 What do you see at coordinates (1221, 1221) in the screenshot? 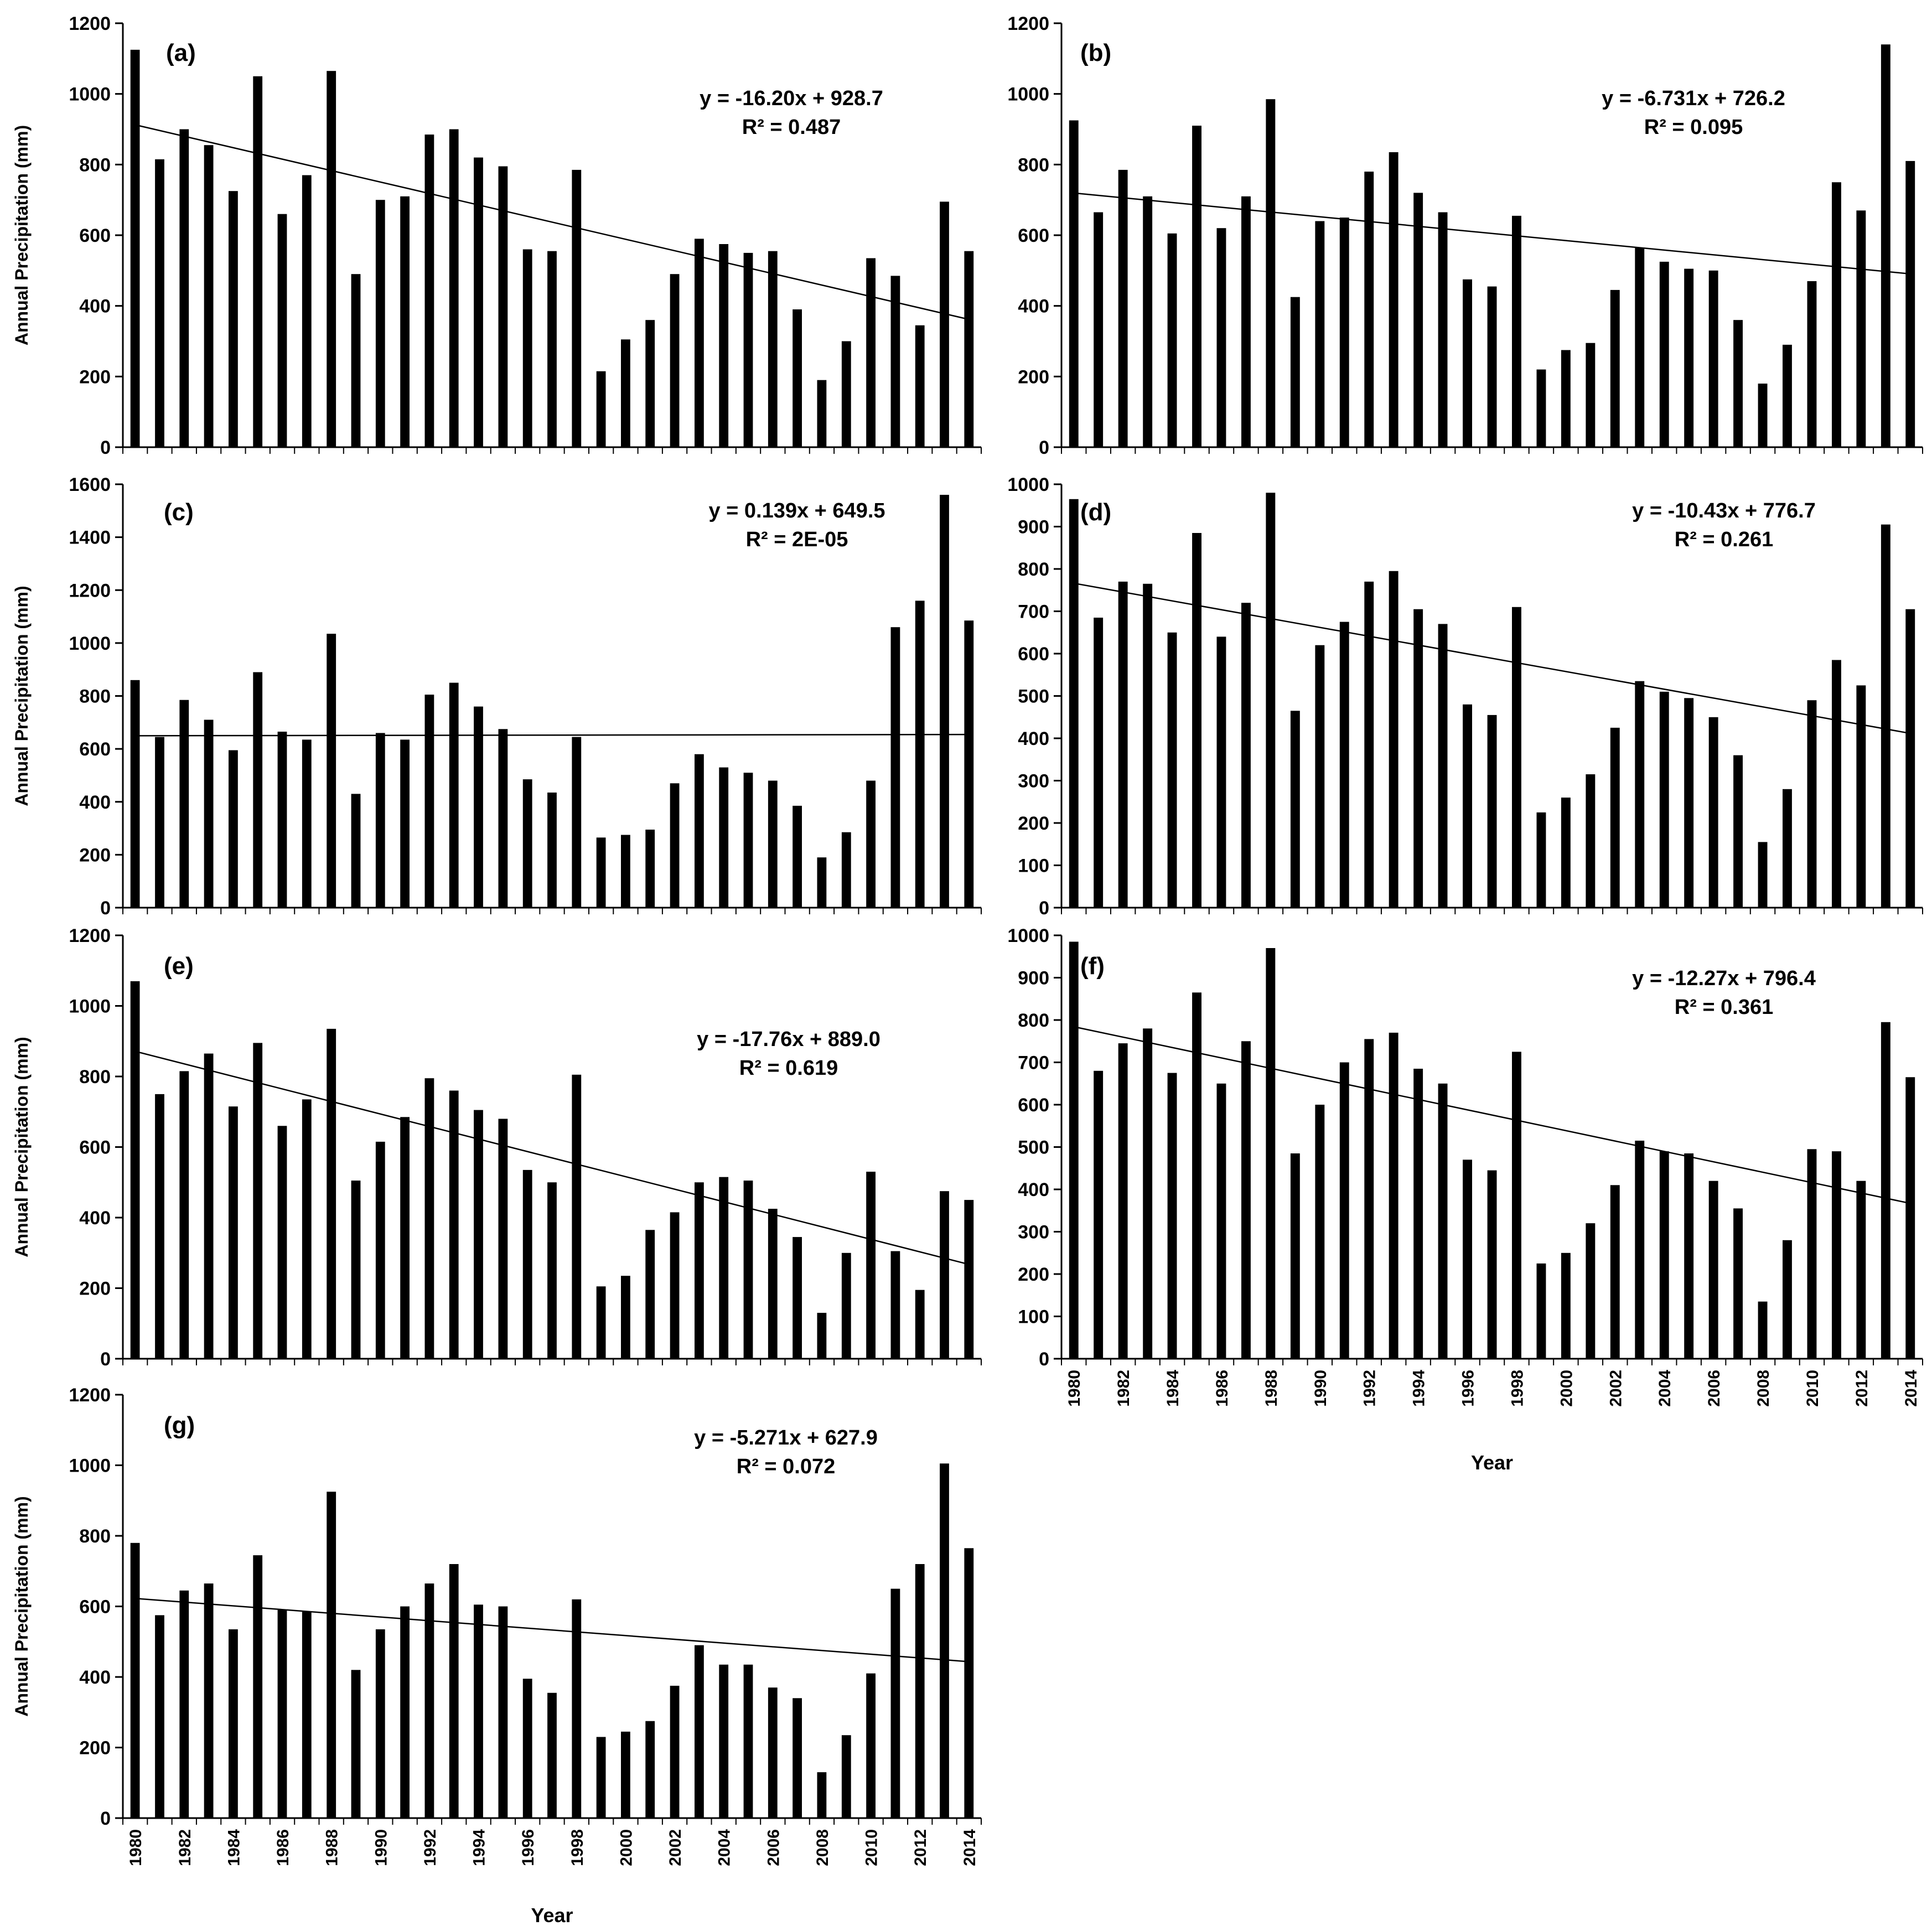
I see `bar-1986` at bounding box center [1221, 1221].